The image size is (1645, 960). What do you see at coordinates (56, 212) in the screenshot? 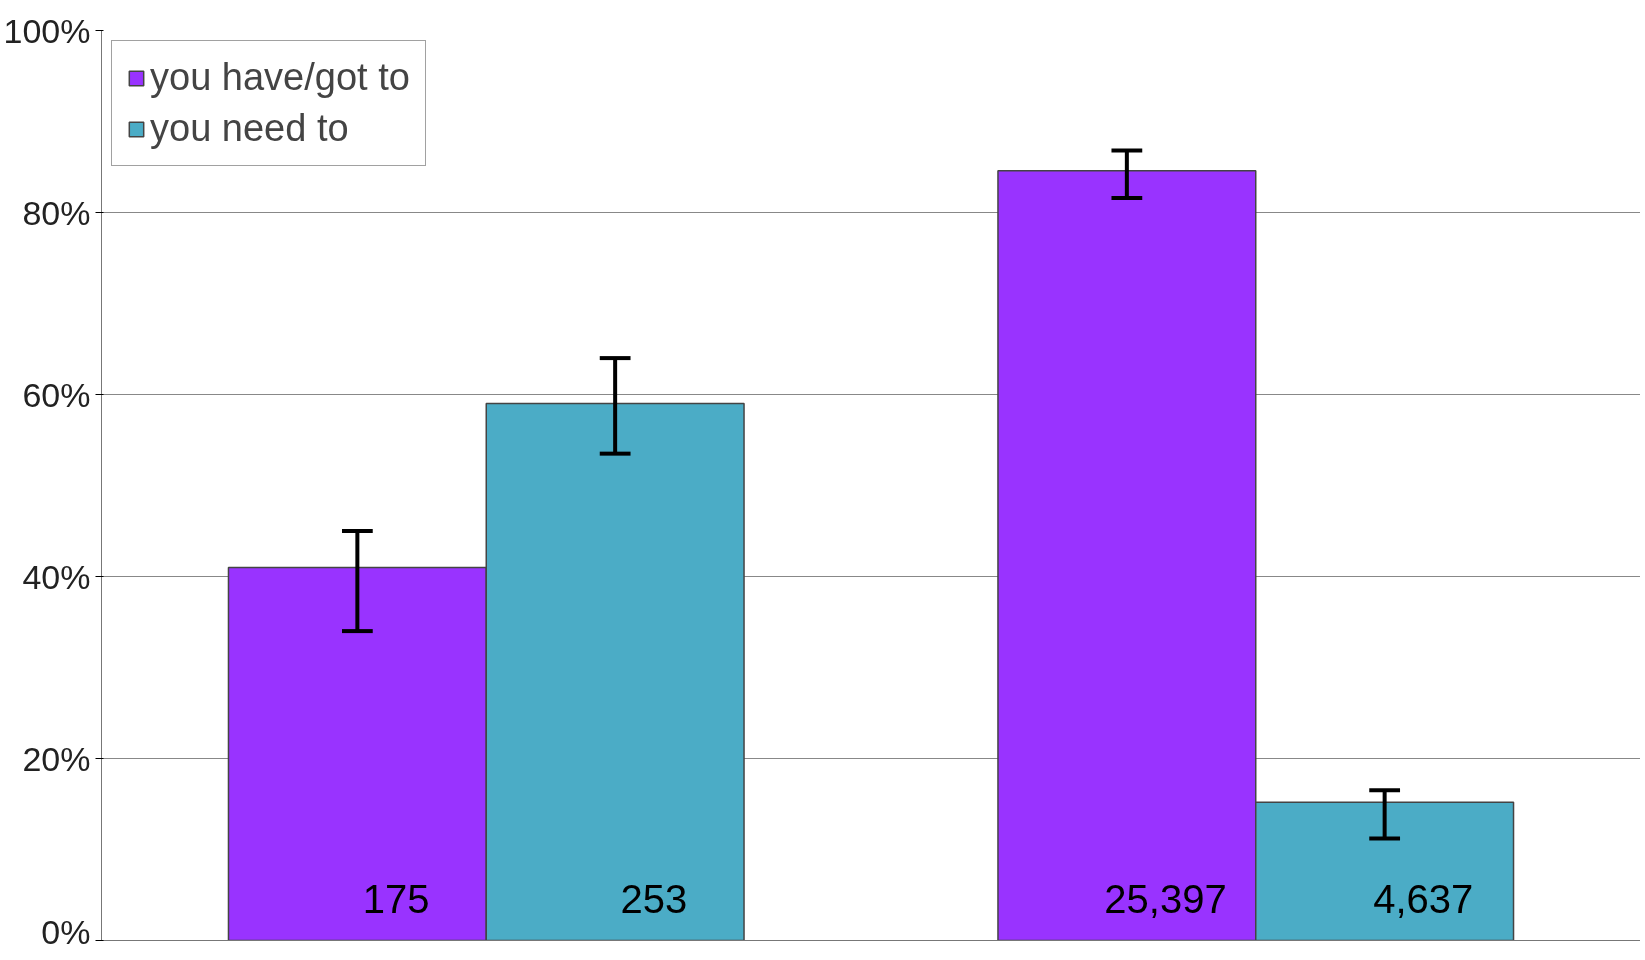
I see `y-tick-label: 80%` at bounding box center [56, 212].